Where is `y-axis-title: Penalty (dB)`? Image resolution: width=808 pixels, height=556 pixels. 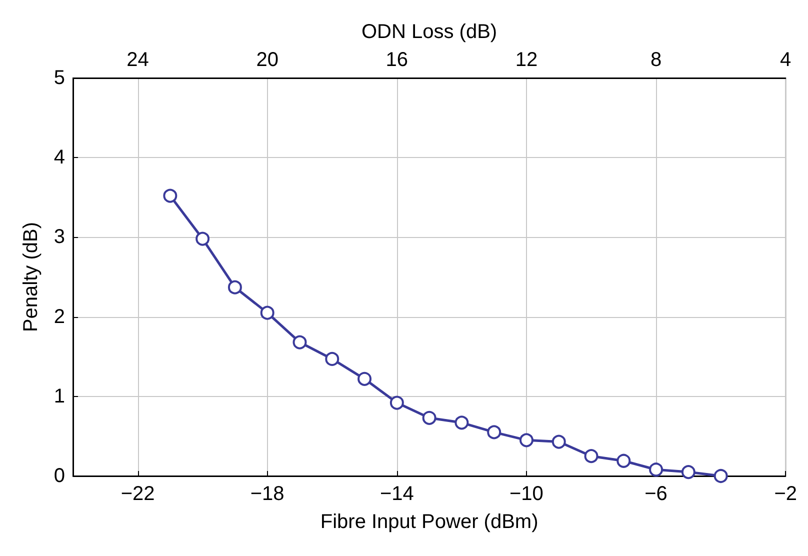 y-axis-title: Penalty (dB) is located at coordinates (31, 277).